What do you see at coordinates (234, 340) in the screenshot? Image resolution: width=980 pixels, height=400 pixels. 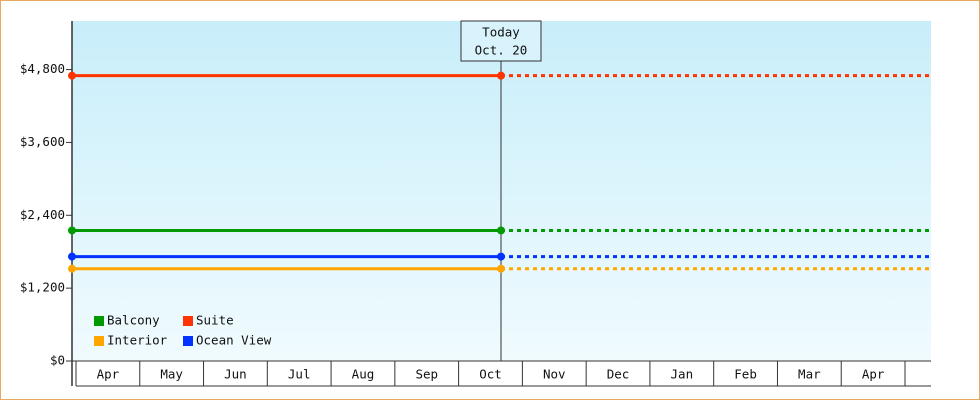 I see `legend-label: Ocean View` at bounding box center [234, 340].